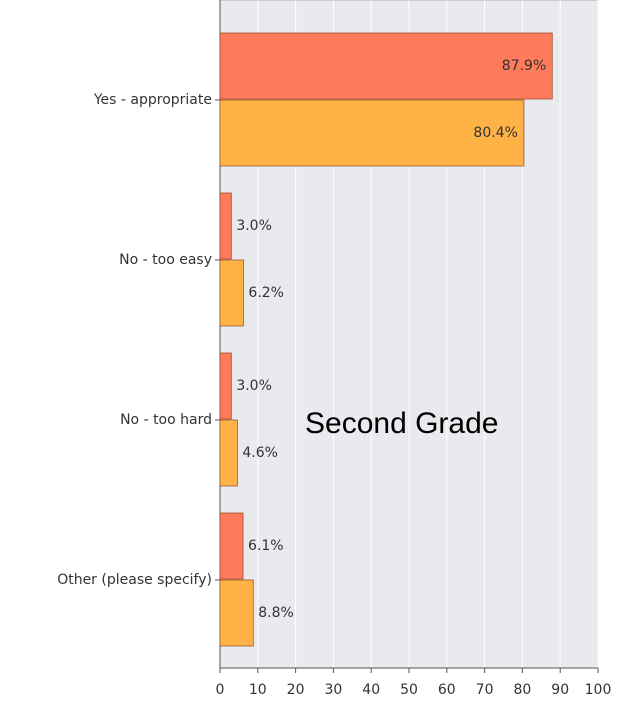 The width and height of the screenshot is (623, 707). What do you see at coordinates (560, 690) in the screenshot?
I see `x-tick-label: 90` at bounding box center [560, 690].